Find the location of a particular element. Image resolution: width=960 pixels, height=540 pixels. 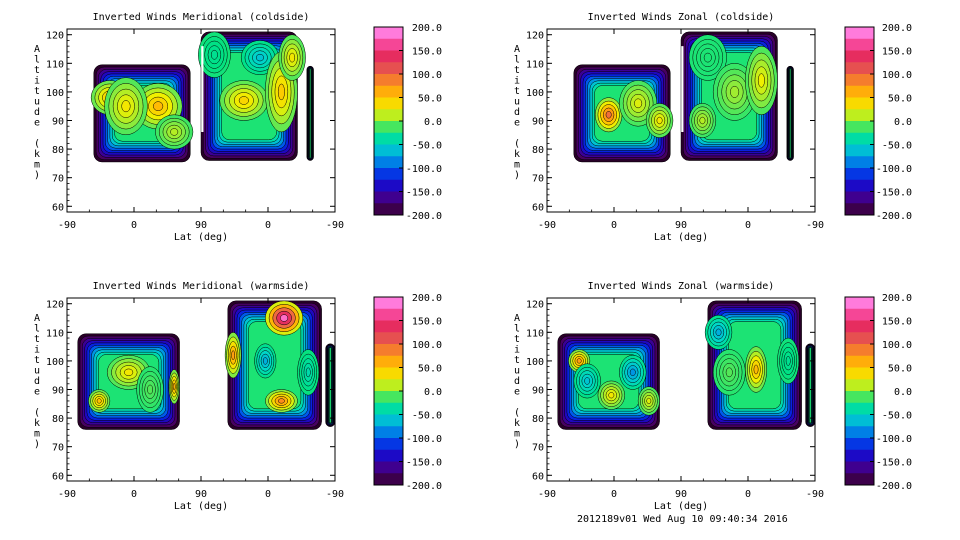

y-tick-label: 60 is located at coordinates (58, 207).